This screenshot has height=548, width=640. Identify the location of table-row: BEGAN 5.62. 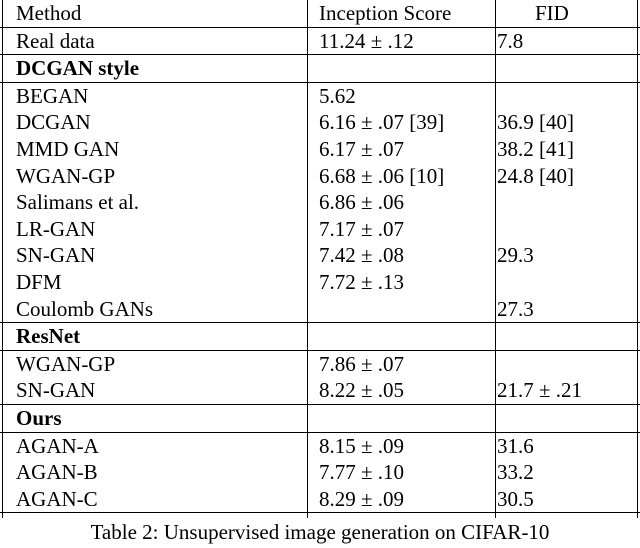
(320, 95).